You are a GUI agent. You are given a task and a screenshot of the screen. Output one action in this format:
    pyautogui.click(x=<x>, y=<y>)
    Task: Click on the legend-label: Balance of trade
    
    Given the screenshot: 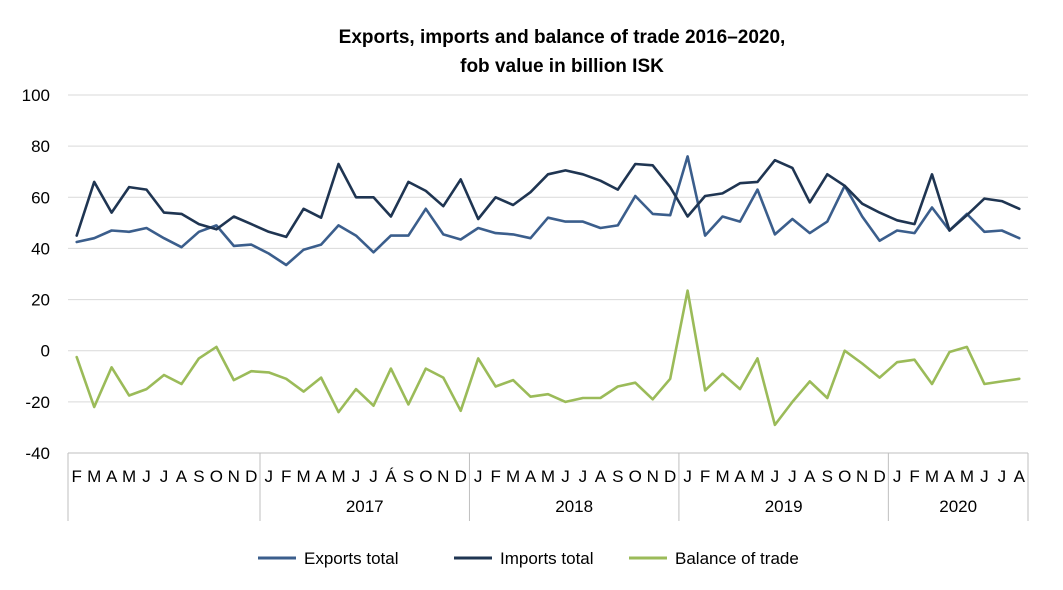 What is the action you would take?
    pyautogui.click(x=737, y=558)
    